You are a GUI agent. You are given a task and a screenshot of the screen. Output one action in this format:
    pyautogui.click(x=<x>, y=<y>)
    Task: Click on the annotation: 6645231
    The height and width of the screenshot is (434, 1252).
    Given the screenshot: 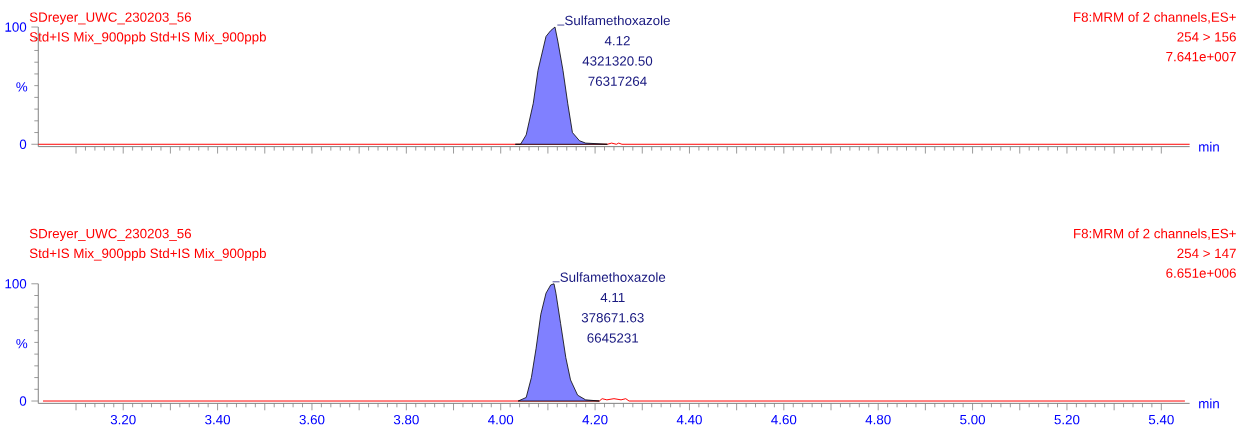 What is the action you would take?
    pyautogui.click(x=613, y=338)
    